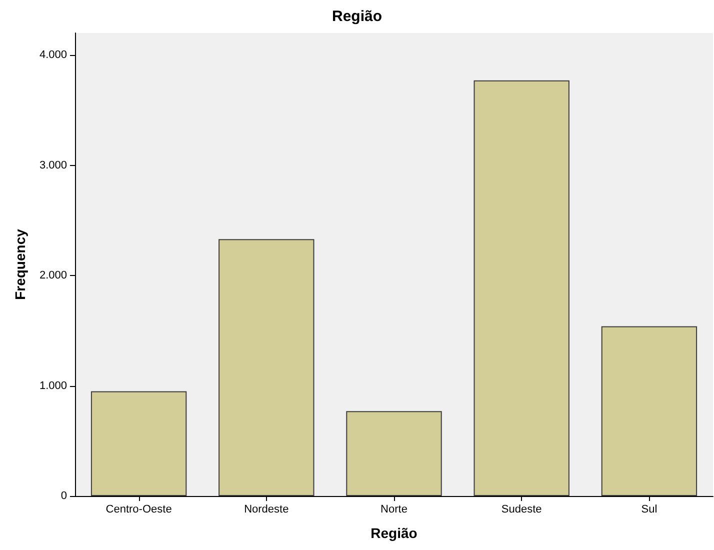  Describe the element at coordinates (394, 510) in the screenshot. I see `x-tick-label: Norte` at that location.